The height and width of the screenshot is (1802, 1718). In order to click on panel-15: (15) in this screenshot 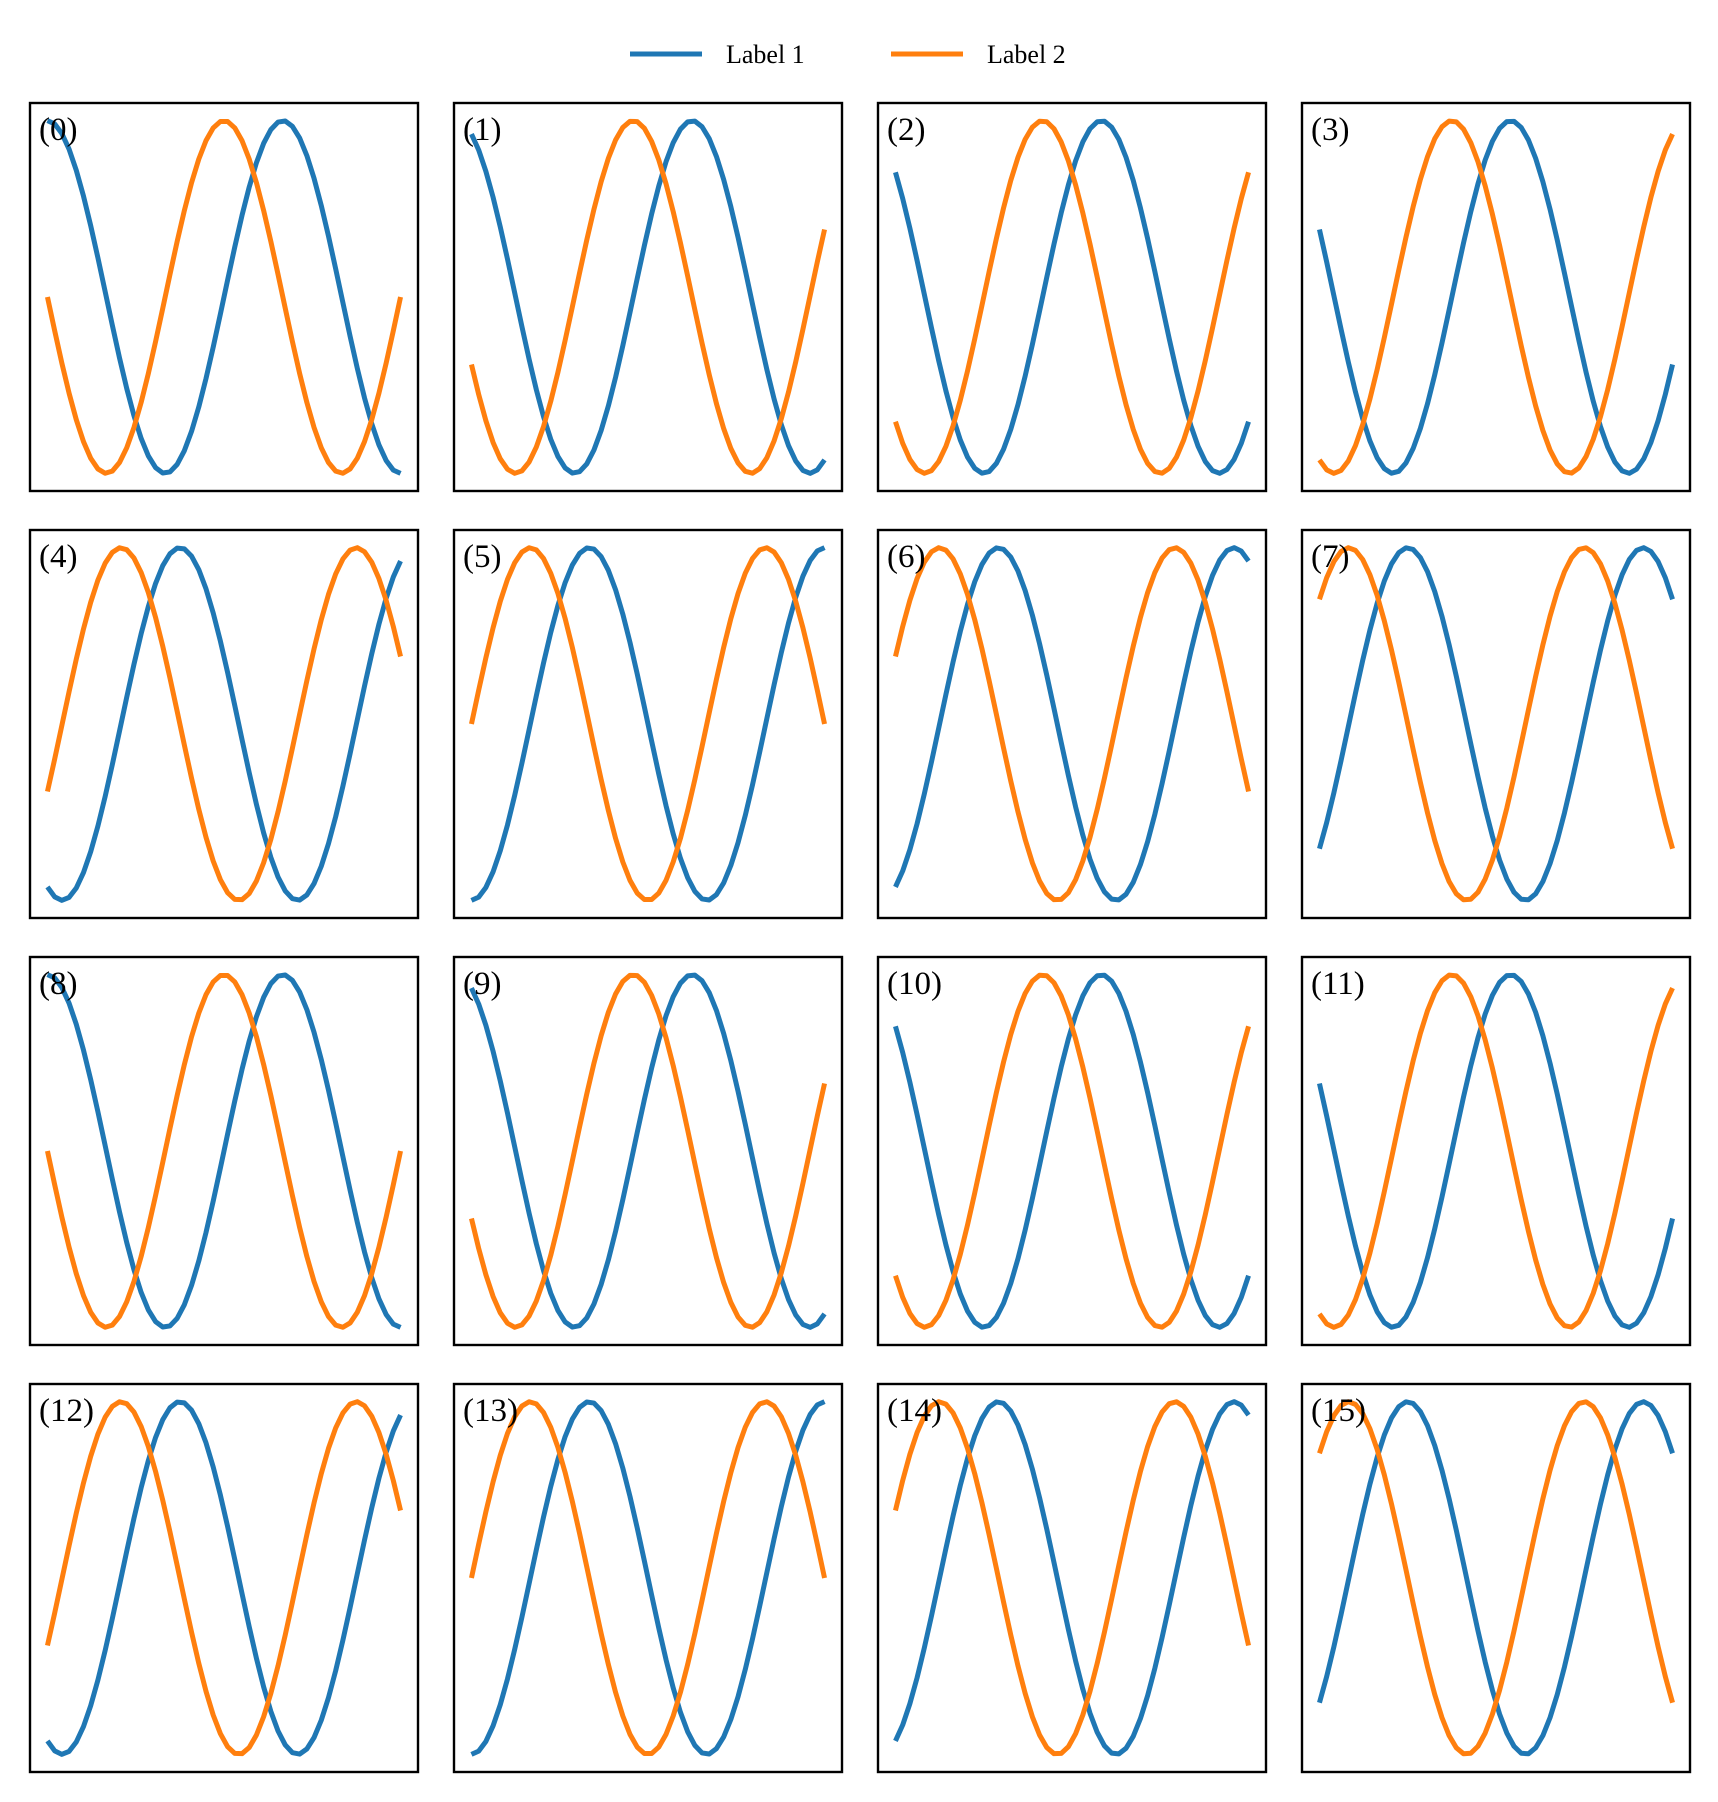, I will do `click(1496, 1578)`.